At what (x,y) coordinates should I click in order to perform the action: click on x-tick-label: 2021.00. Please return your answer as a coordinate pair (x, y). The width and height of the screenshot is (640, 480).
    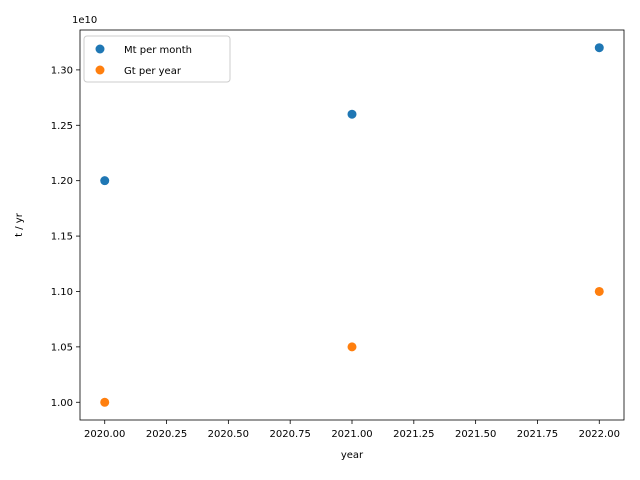
    Looking at the image, I should click on (351, 434).